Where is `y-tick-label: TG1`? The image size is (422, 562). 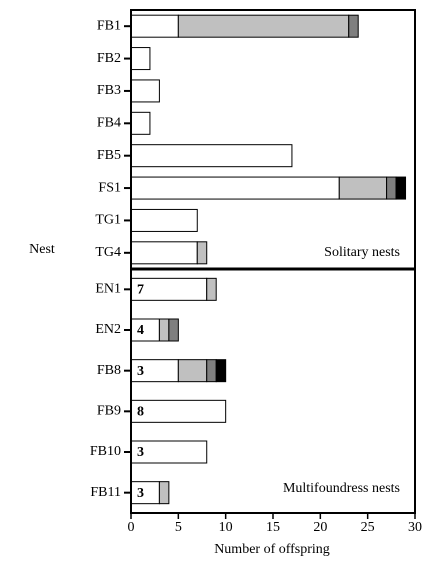
y-tick-label: TG1 is located at coordinates (108, 220).